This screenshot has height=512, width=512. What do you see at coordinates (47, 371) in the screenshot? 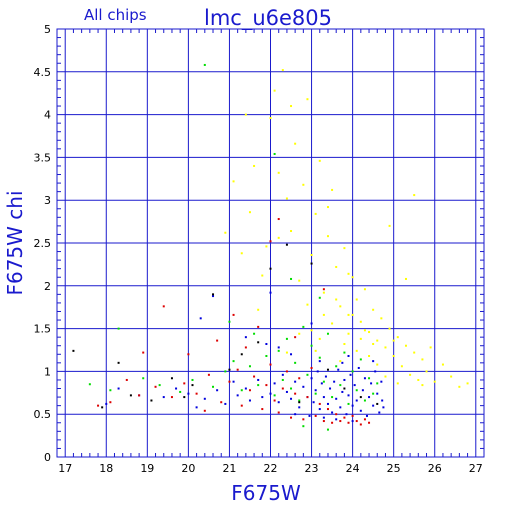
I see `y-tick-label: 1` at bounding box center [47, 371].